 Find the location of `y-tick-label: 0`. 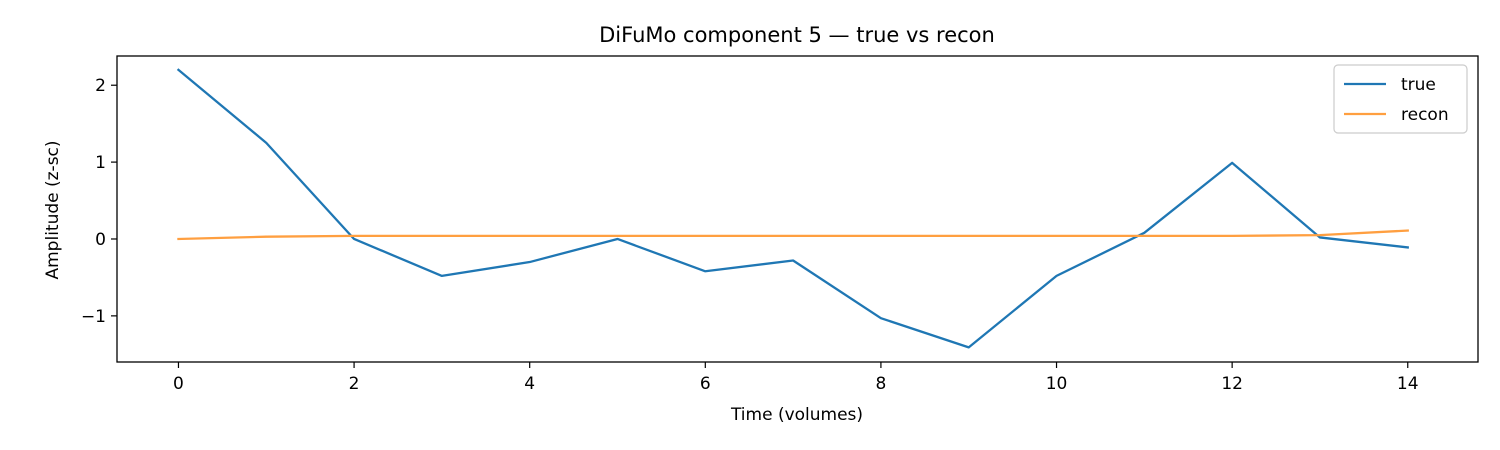

y-tick-label: 0 is located at coordinates (100, 240).